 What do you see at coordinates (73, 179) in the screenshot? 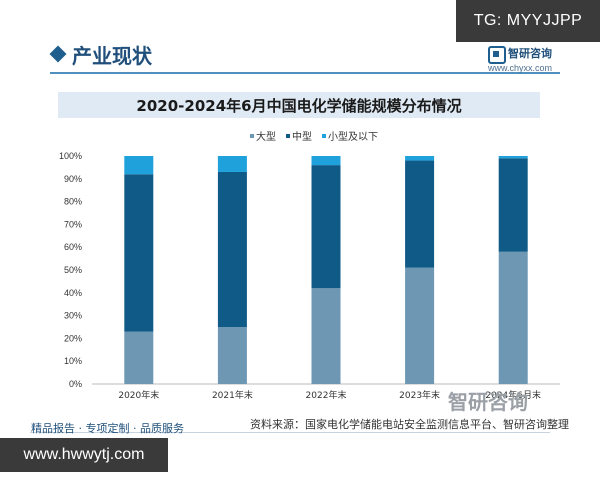
I see `y-tick-label: 90%` at bounding box center [73, 179].